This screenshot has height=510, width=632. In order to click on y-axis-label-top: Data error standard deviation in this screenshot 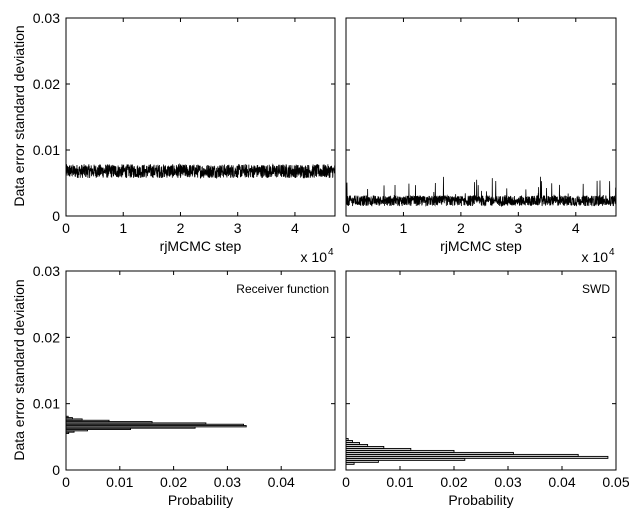, I will do `click(19, 115)`.